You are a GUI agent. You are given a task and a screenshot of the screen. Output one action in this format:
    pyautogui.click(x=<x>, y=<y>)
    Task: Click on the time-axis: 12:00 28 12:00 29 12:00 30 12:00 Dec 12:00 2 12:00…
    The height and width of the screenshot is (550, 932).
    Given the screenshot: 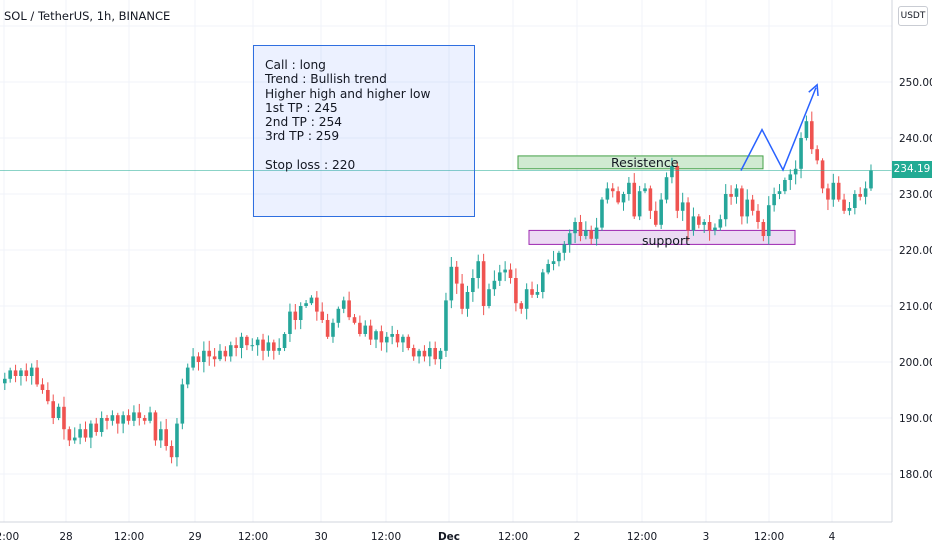 What is the action you would take?
    pyautogui.click(x=446, y=532)
    